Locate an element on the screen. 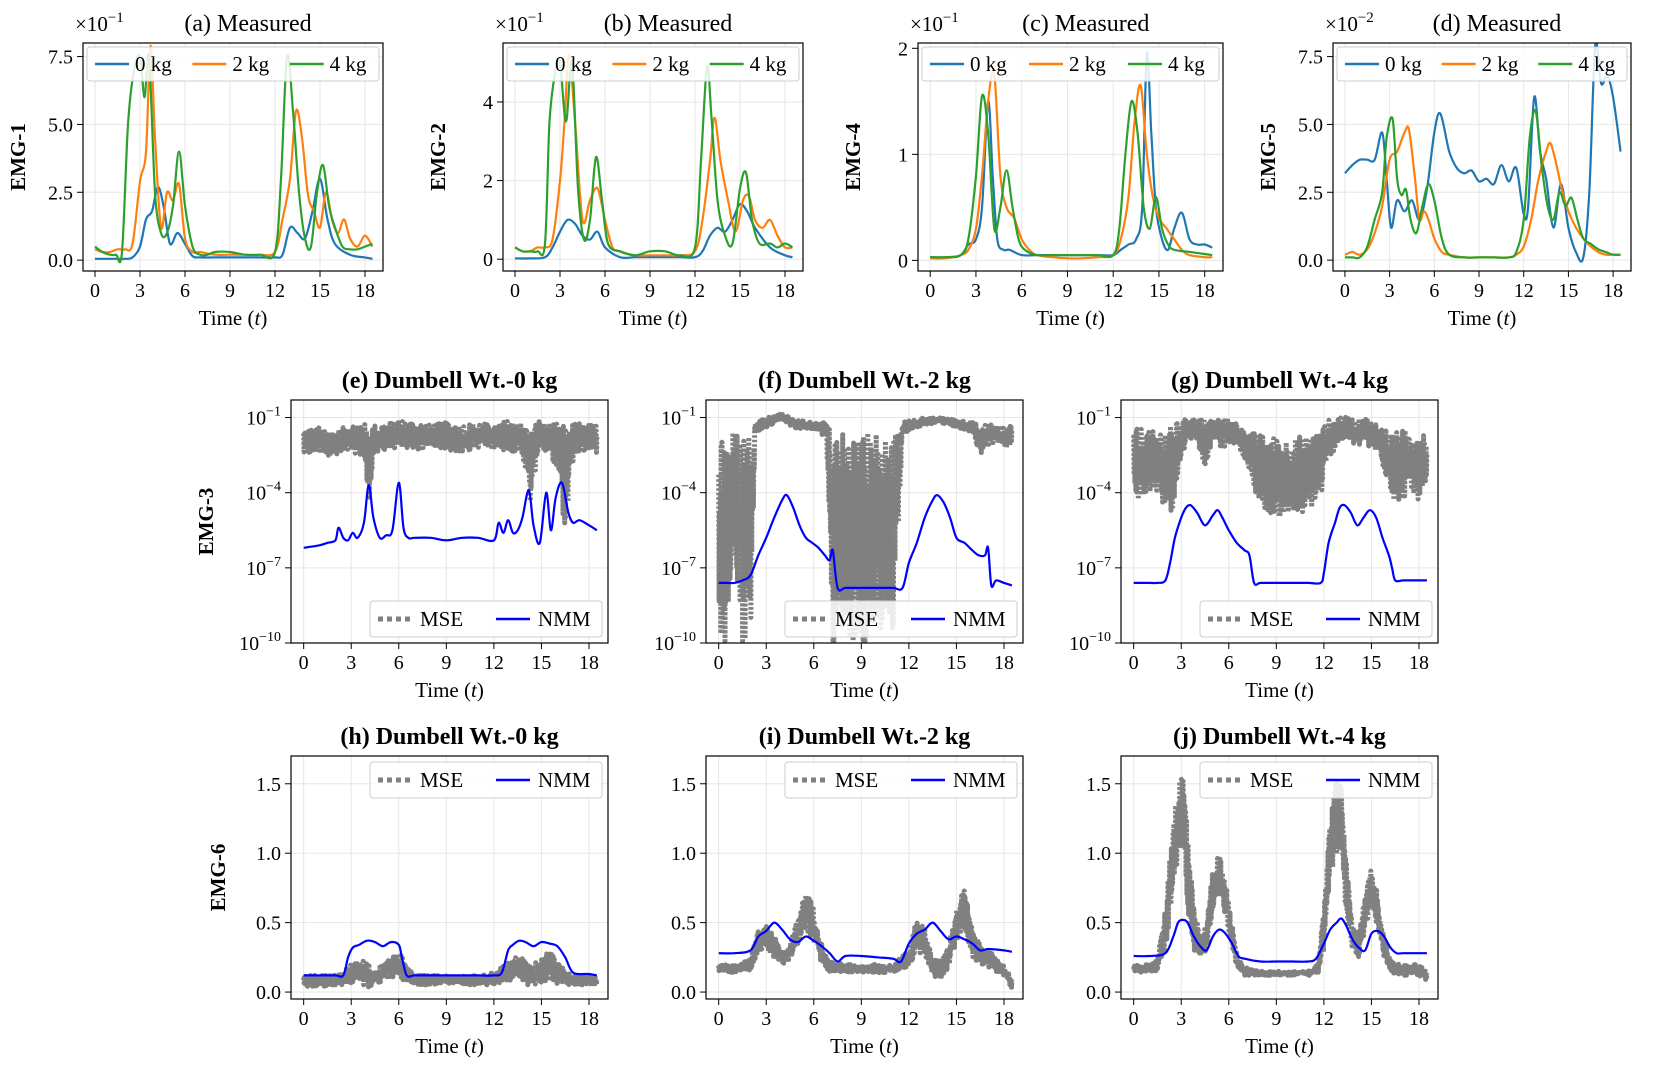 The height and width of the screenshot is (1075, 1662). legend-label: NMM is located at coordinates (979, 619).